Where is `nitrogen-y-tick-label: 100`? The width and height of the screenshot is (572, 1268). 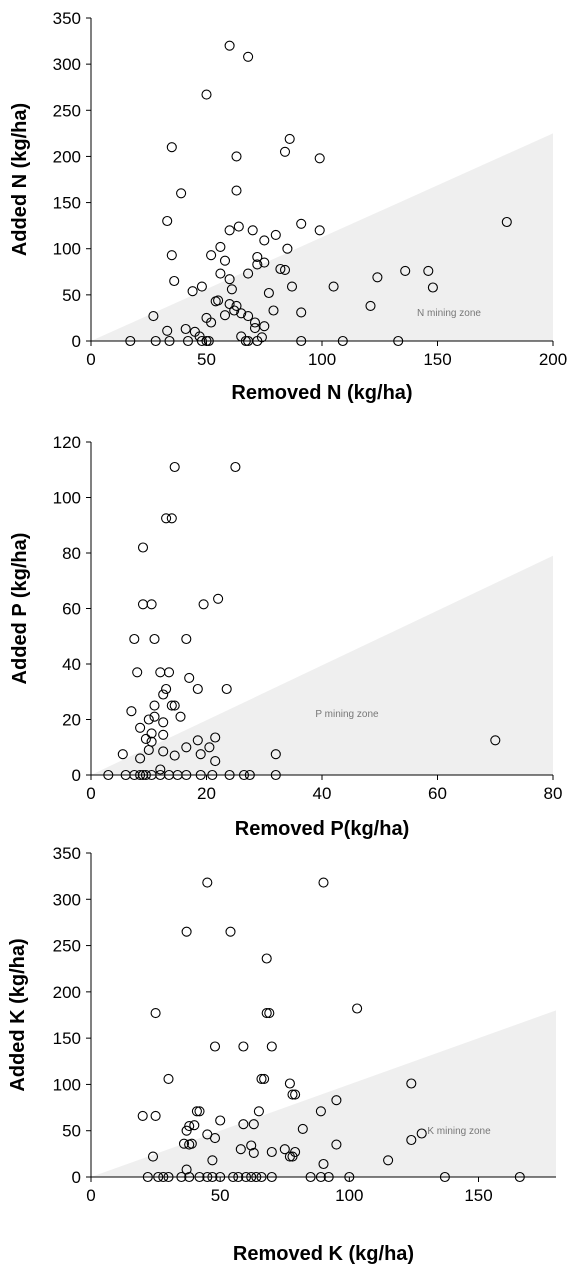 nitrogen-y-tick-label: 100 is located at coordinates (67, 249).